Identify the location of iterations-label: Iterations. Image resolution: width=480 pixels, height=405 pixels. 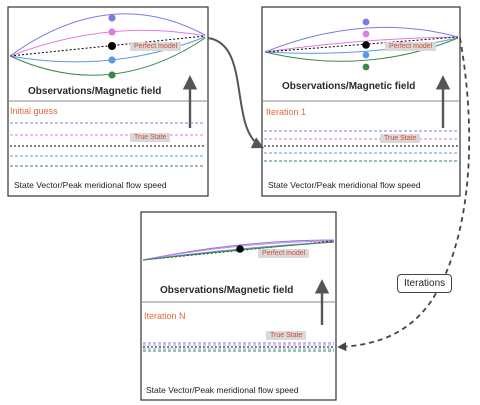
(425, 283).